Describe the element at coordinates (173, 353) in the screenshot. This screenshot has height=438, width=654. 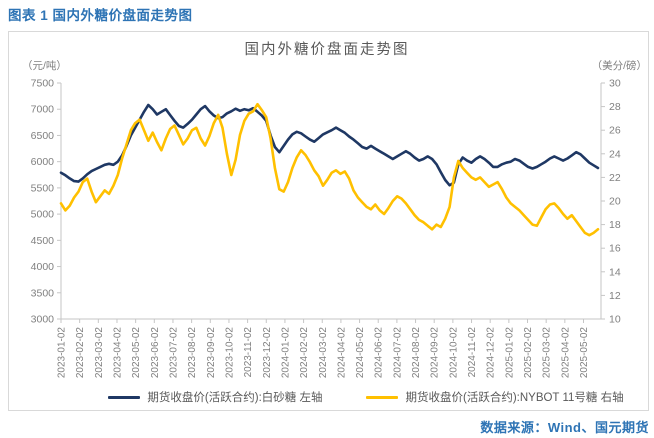
I see `svg-text: 2023-07-02` at that location.